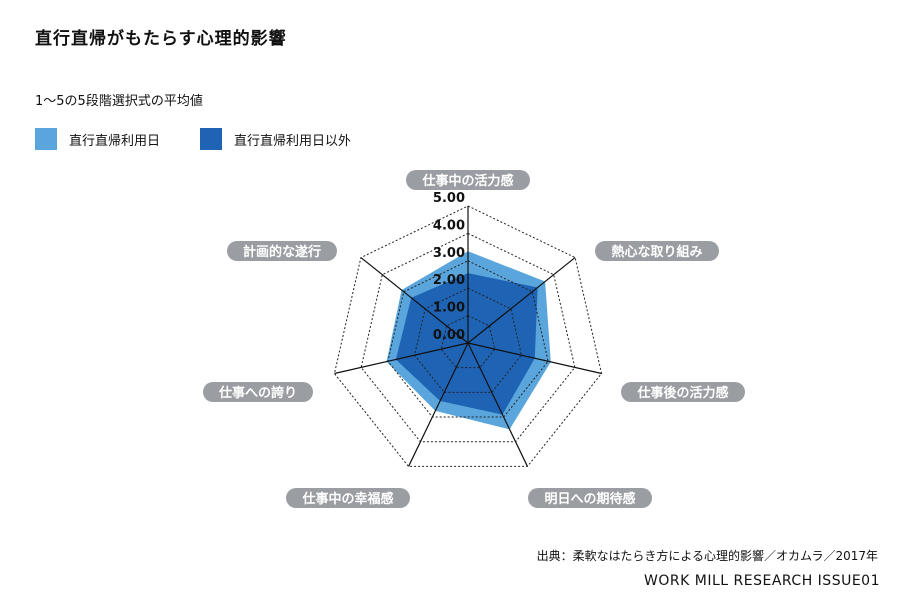  Describe the element at coordinates (449, 280) in the screenshot. I see `tick-label-2: 2.00` at that location.